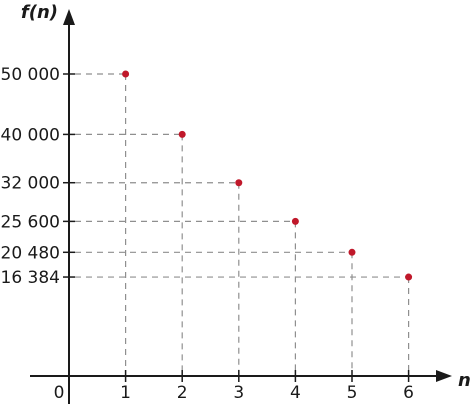  I want to click on y-axis-arrow, so click(69, 17).